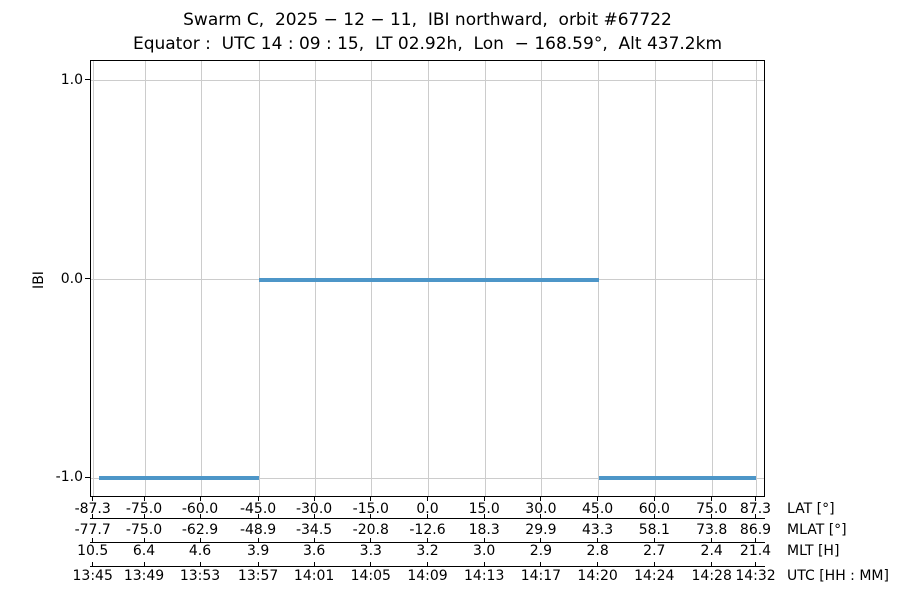 This screenshot has width=900, height=600. I want to click on x-tick-label-utc: 14:32, so click(755, 576).